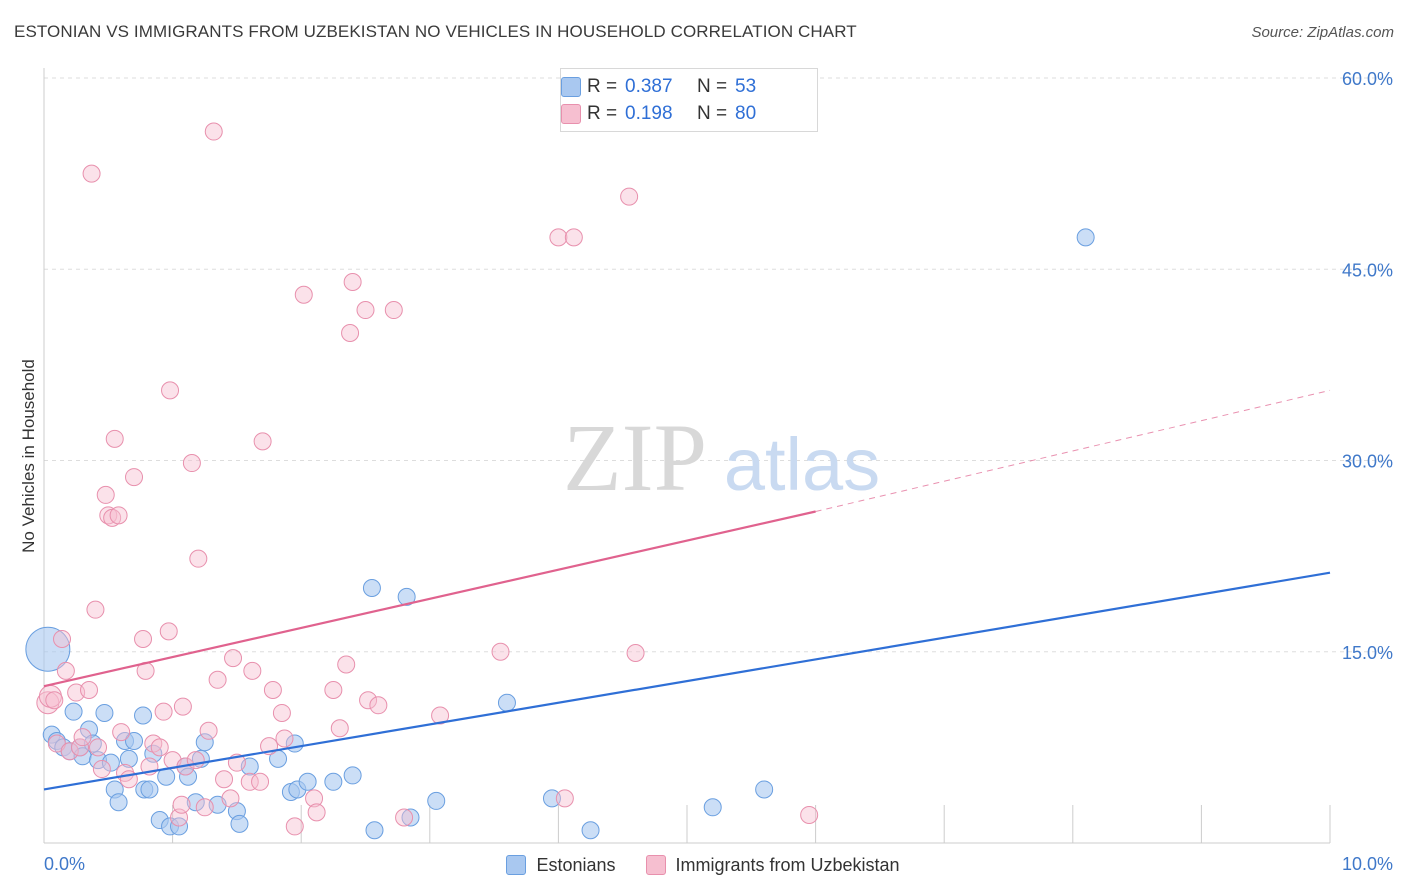 Image resolution: width=1406 pixels, height=892 pixels. Describe the element at coordinates (576, 864) in the screenshot. I see `legend-label-estonians: Estonians` at that location.